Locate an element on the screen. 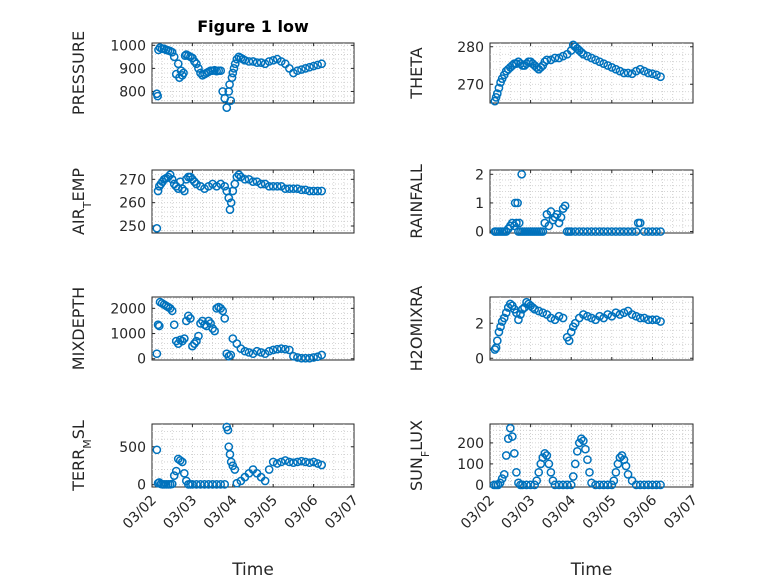 The width and height of the screenshot is (778, 583). y-axis-label: RAINFALL is located at coordinates (416, 201).